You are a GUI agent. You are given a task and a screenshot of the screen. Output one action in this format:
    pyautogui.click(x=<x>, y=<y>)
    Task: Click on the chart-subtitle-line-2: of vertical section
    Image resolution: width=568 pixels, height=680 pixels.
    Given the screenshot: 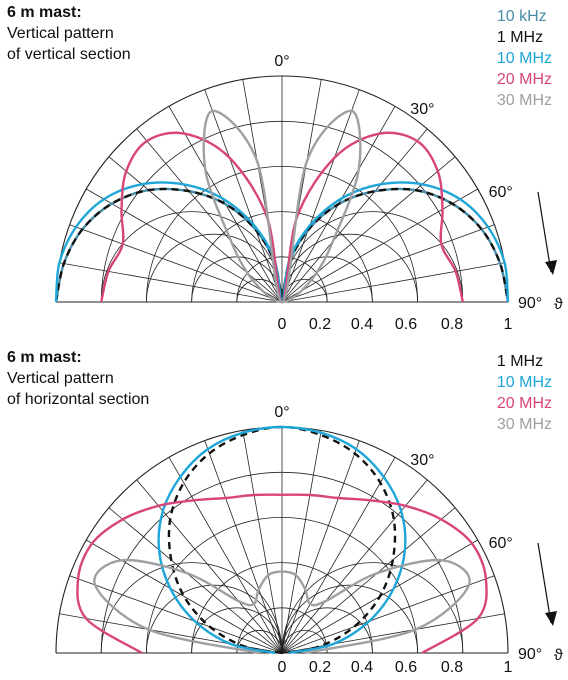 What is the action you would take?
    pyautogui.click(x=69, y=54)
    